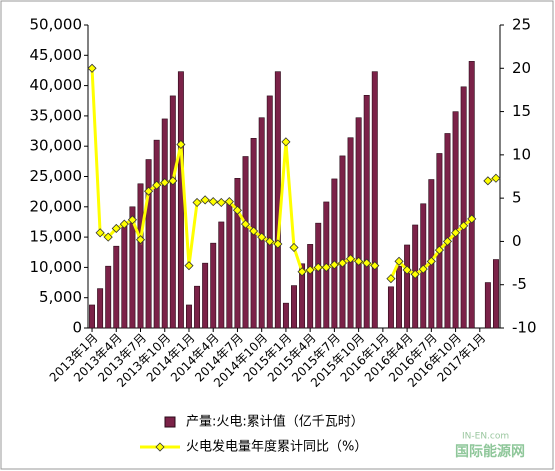 The image size is (555, 471). Describe the element at coordinates (56, 85) in the screenshot. I see `y-tick-label: 40,000` at that location.